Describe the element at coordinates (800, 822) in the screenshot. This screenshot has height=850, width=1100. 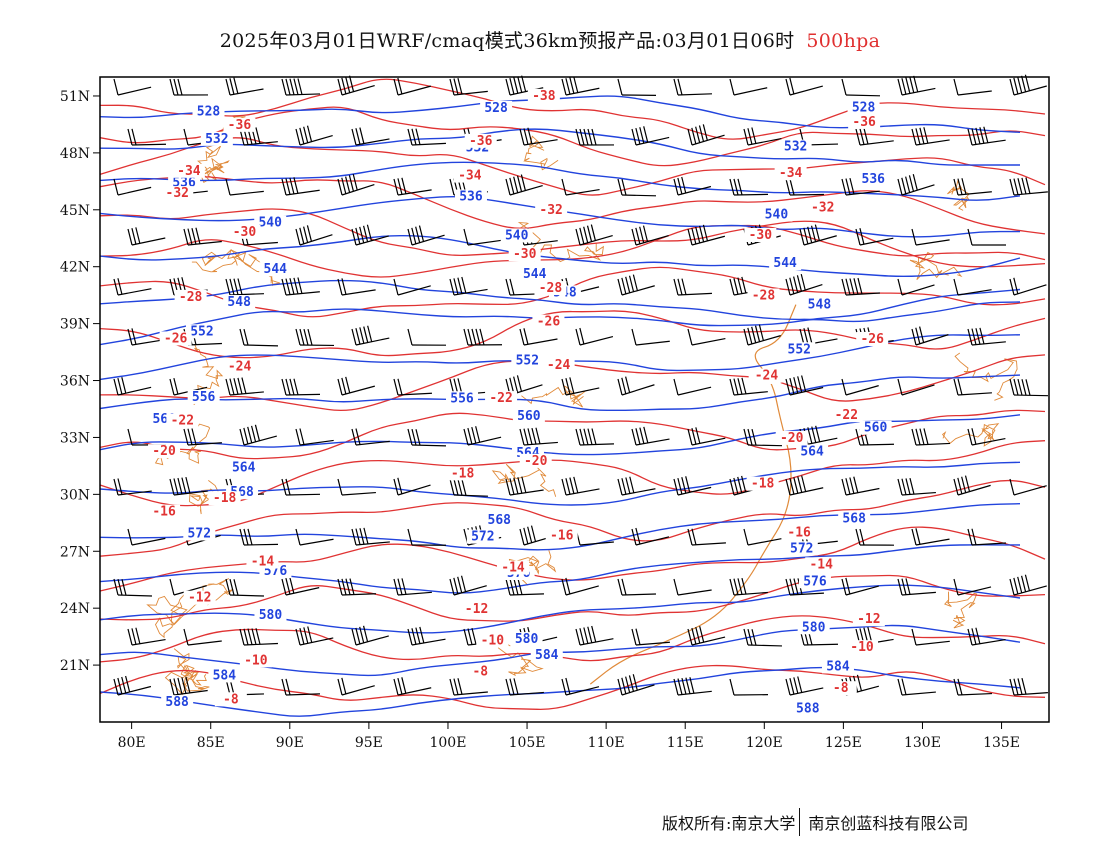
I see `footer-separator` at that location.